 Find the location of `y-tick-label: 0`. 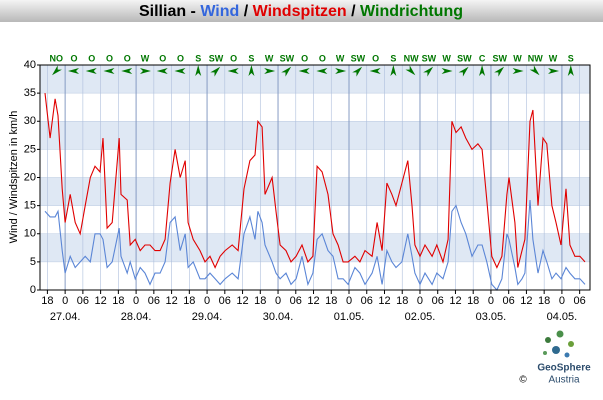

y-tick-label: 0 is located at coordinates (33, 290).